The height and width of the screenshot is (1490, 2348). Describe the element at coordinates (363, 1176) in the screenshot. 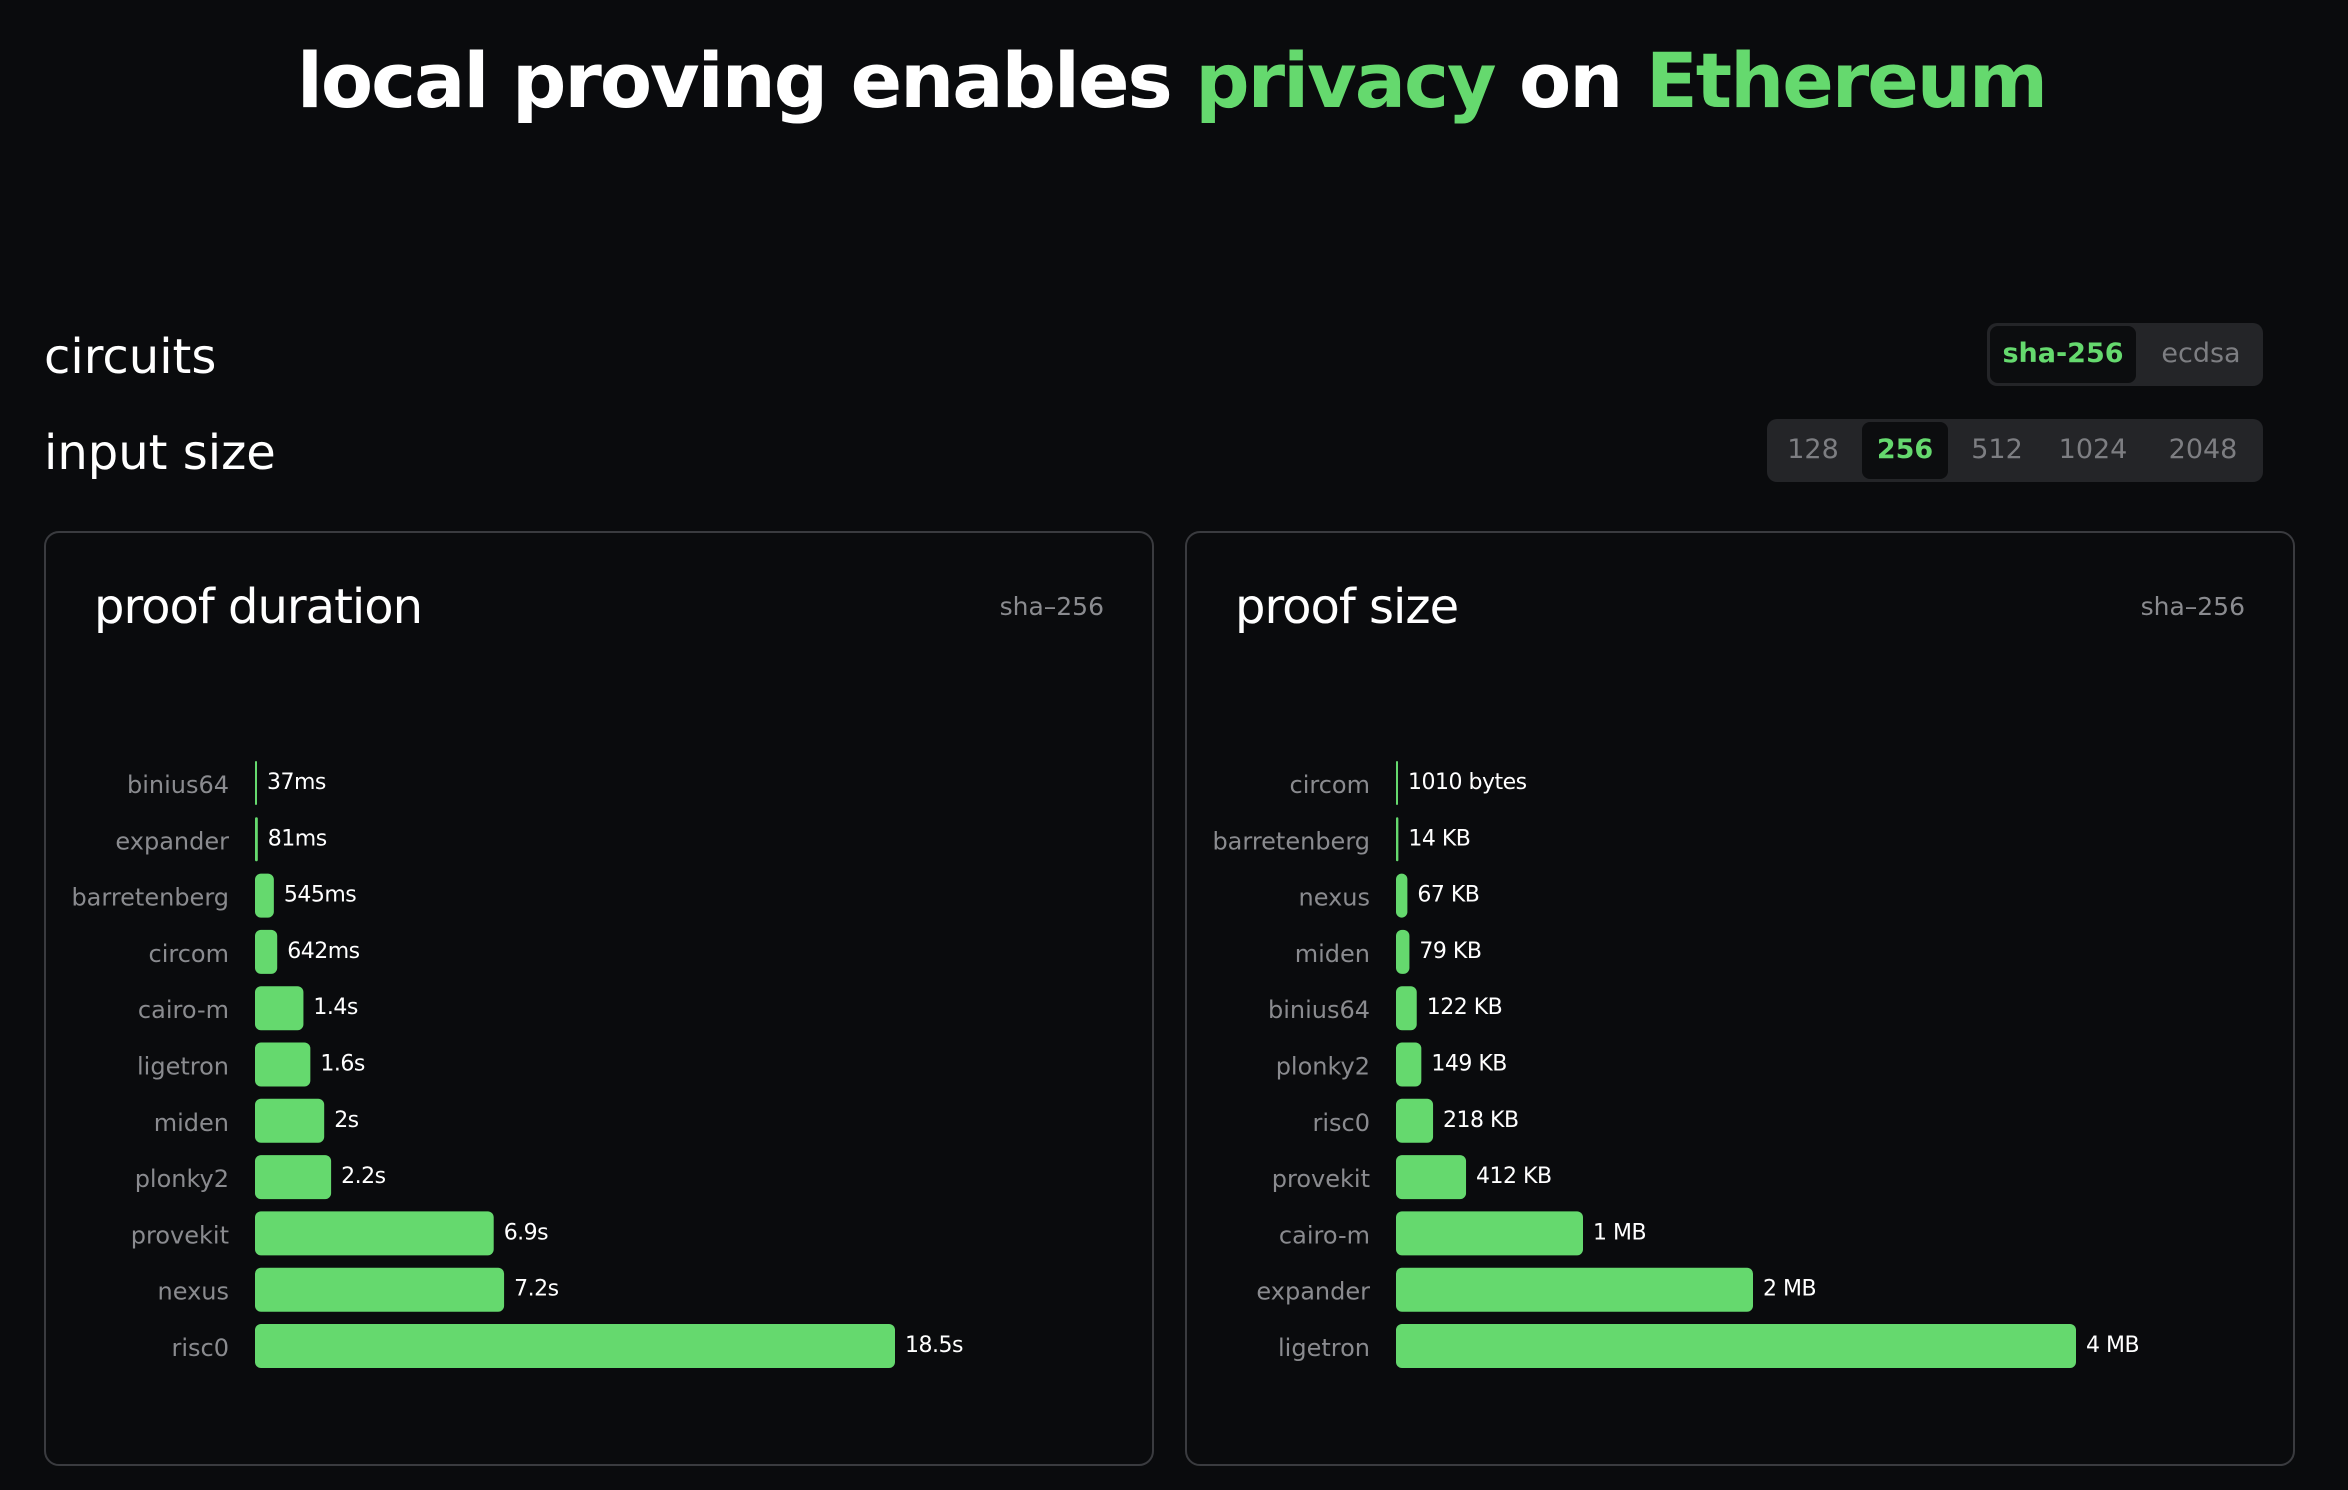

I see `value-label: 2.2s` at that location.